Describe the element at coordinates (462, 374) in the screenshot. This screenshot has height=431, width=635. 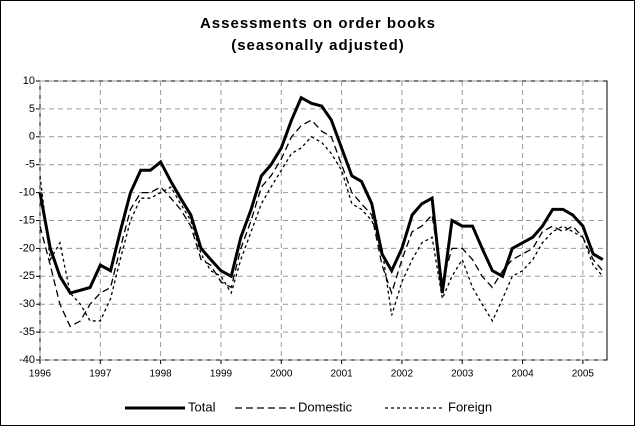
I see `x-tick-label: 2003` at that location.